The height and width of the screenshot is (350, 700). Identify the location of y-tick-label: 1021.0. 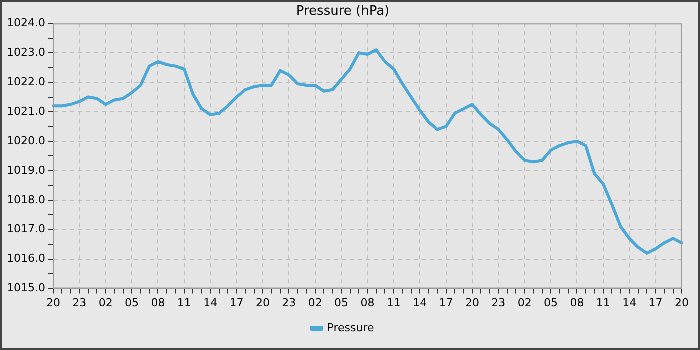
(26, 111).